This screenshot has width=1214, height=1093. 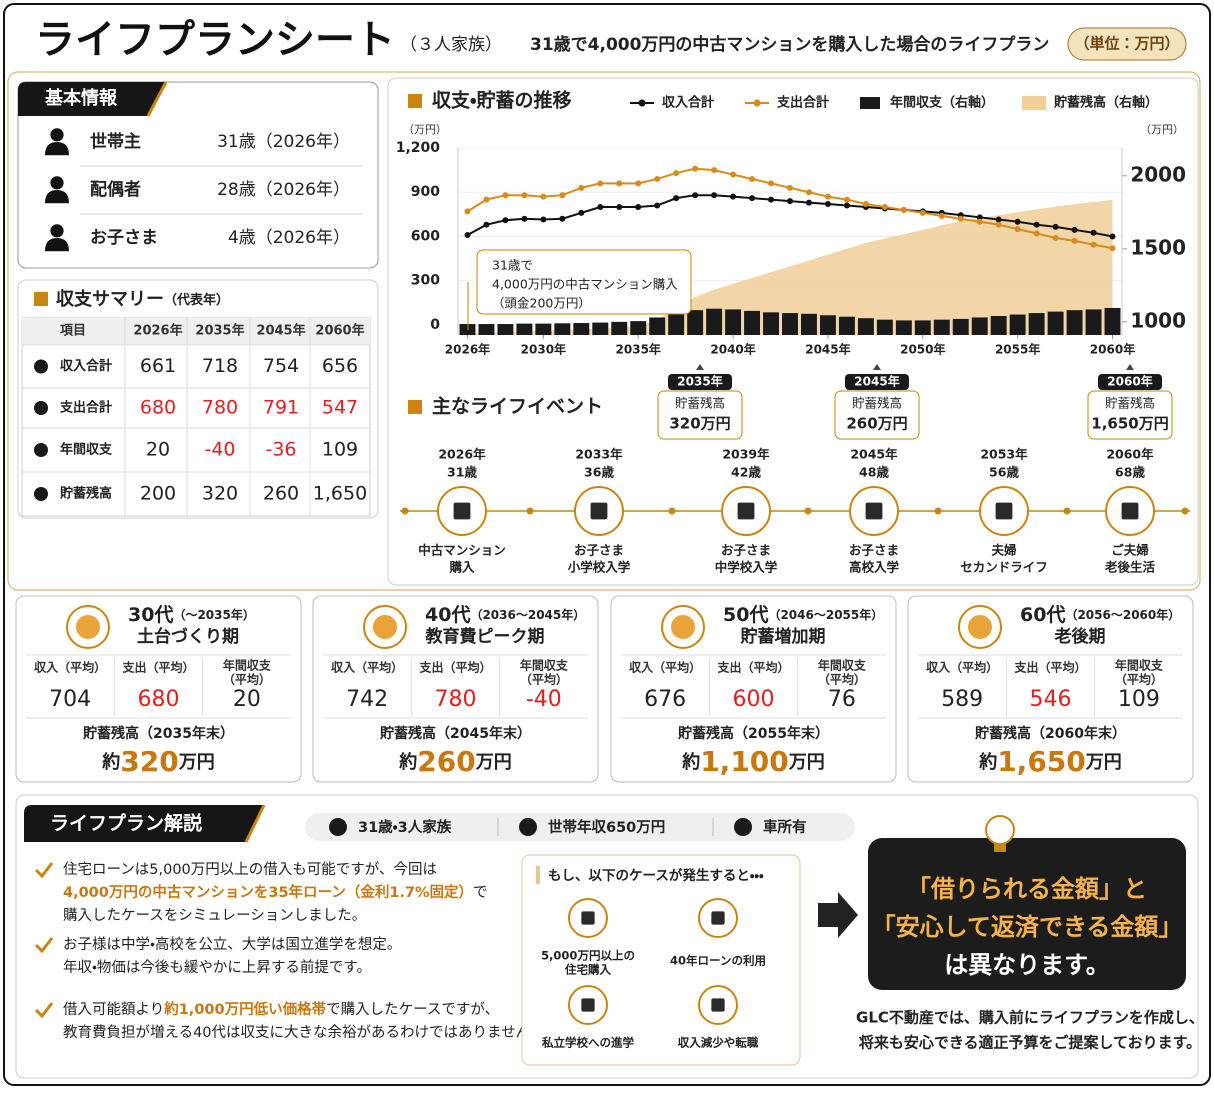 What do you see at coordinates (220, 494) in the screenshot?
I see `cell-value: 320` at bounding box center [220, 494].